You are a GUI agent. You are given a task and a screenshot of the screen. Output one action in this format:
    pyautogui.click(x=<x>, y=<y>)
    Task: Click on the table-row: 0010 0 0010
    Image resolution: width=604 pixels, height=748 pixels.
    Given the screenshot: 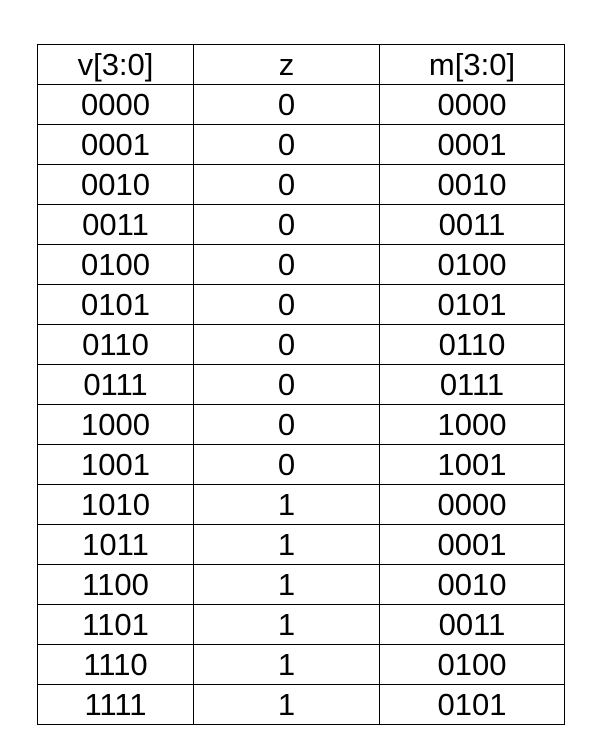 What is the action you would take?
    pyautogui.click(x=301, y=184)
    